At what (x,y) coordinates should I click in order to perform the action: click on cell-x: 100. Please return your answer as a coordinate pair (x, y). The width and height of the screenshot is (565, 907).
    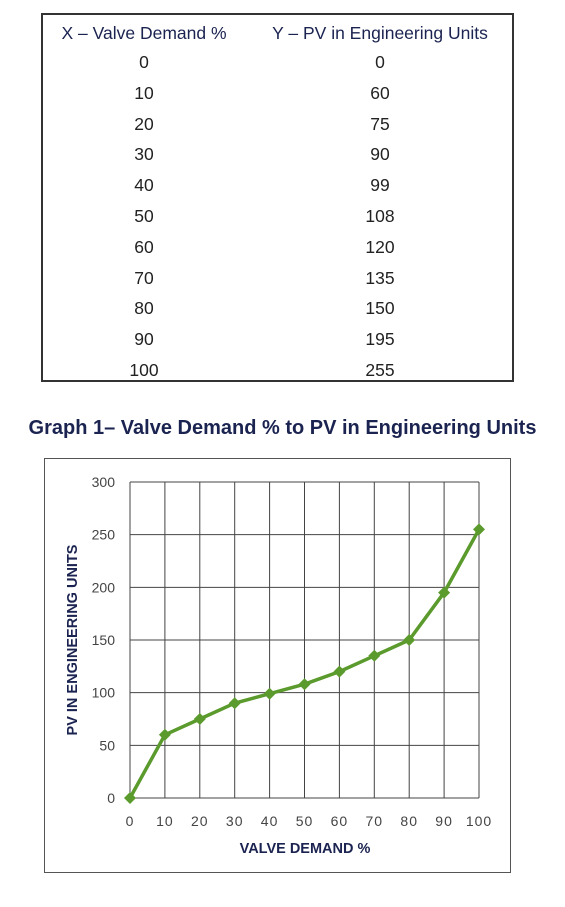
    Looking at the image, I should click on (144, 370).